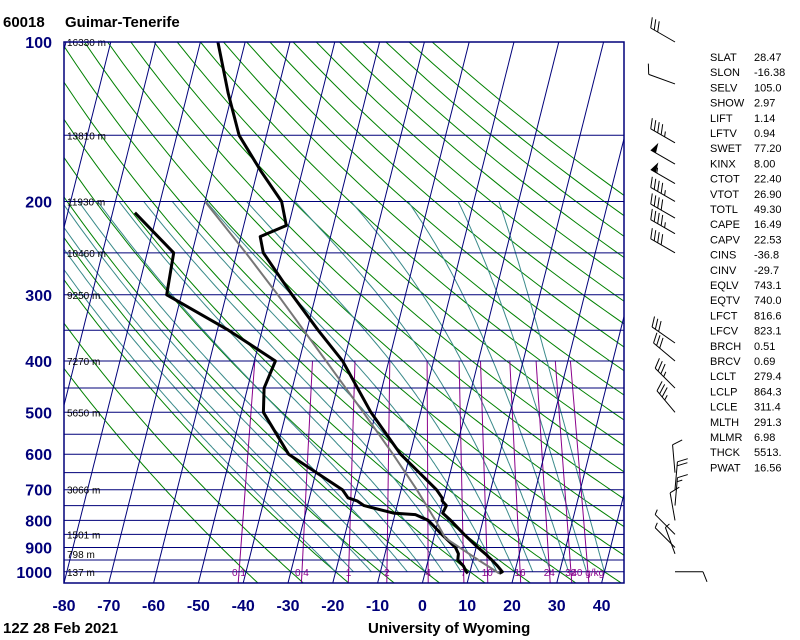 The height and width of the screenshot is (640, 800). What do you see at coordinates (654, 148) in the screenshot?
I see `barb-pennant` at bounding box center [654, 148].